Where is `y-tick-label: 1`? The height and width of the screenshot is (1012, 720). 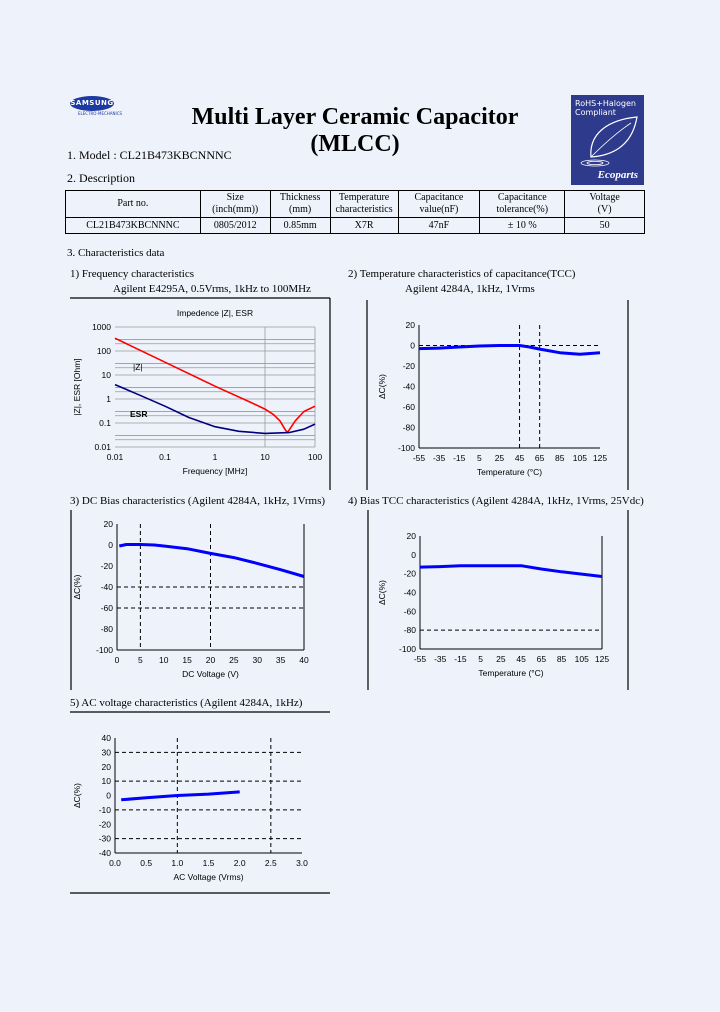
y-tick-label: 1 is located at coordinates (108, 399).